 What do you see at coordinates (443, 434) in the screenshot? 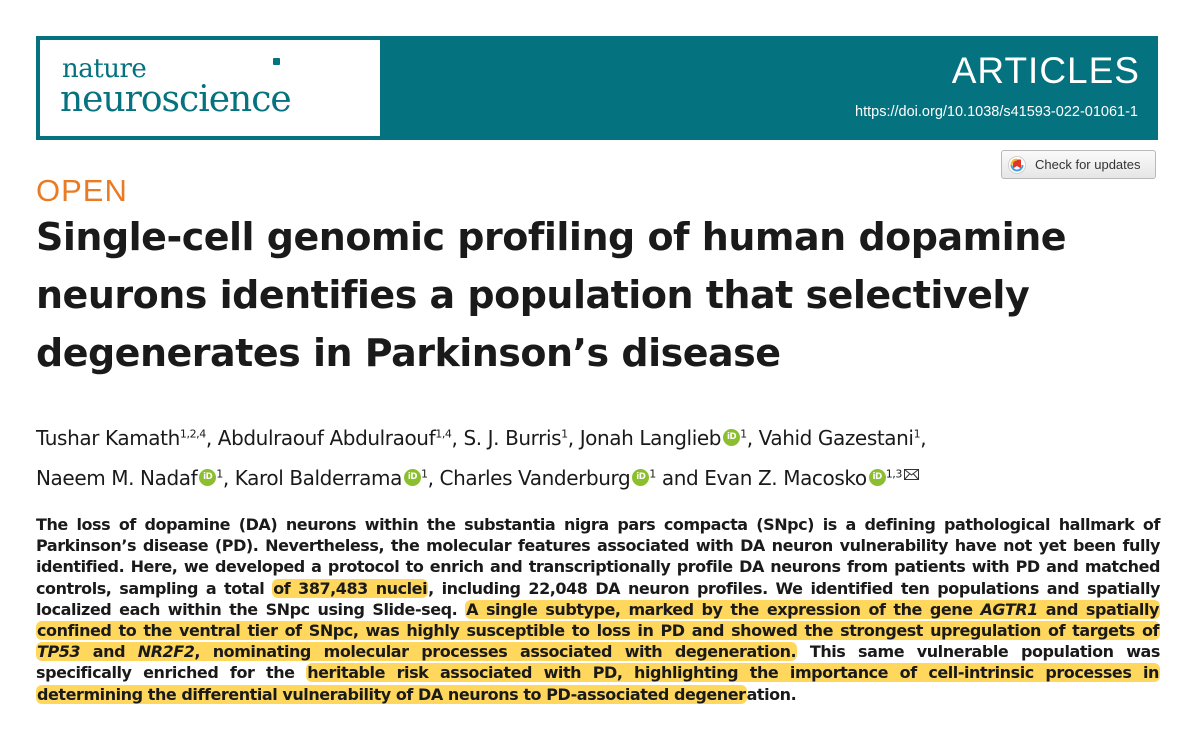
I see `author-affiliation: 1,4` at bounding box center [443, 434].